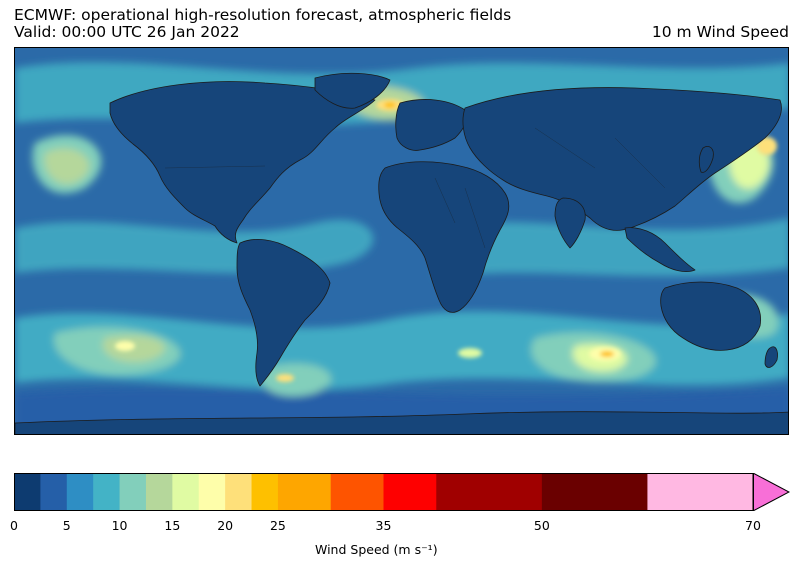 This screenshot has height=573, width=799. I want to click on colorbar-tick-label-0: 0, so click(14, 525).